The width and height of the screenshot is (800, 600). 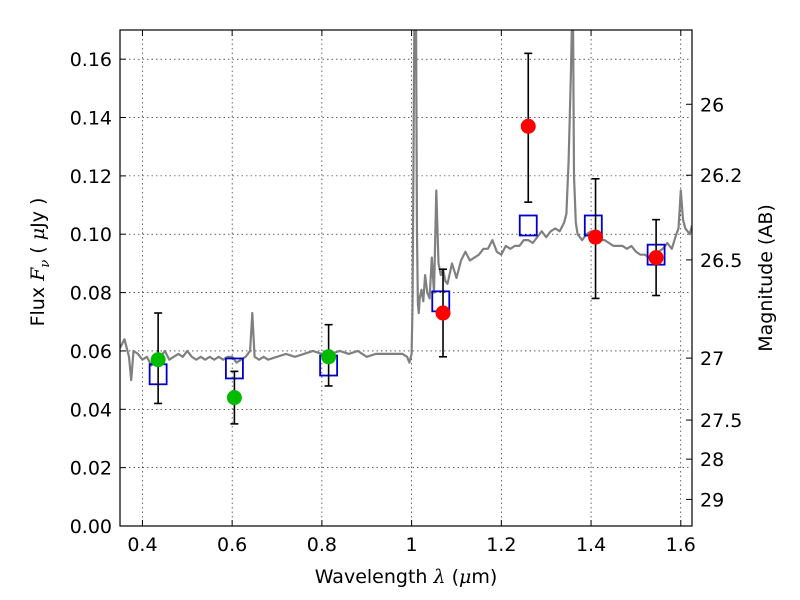 I want to click on y-tick-label: 0.00, so click(x=91, y=527).